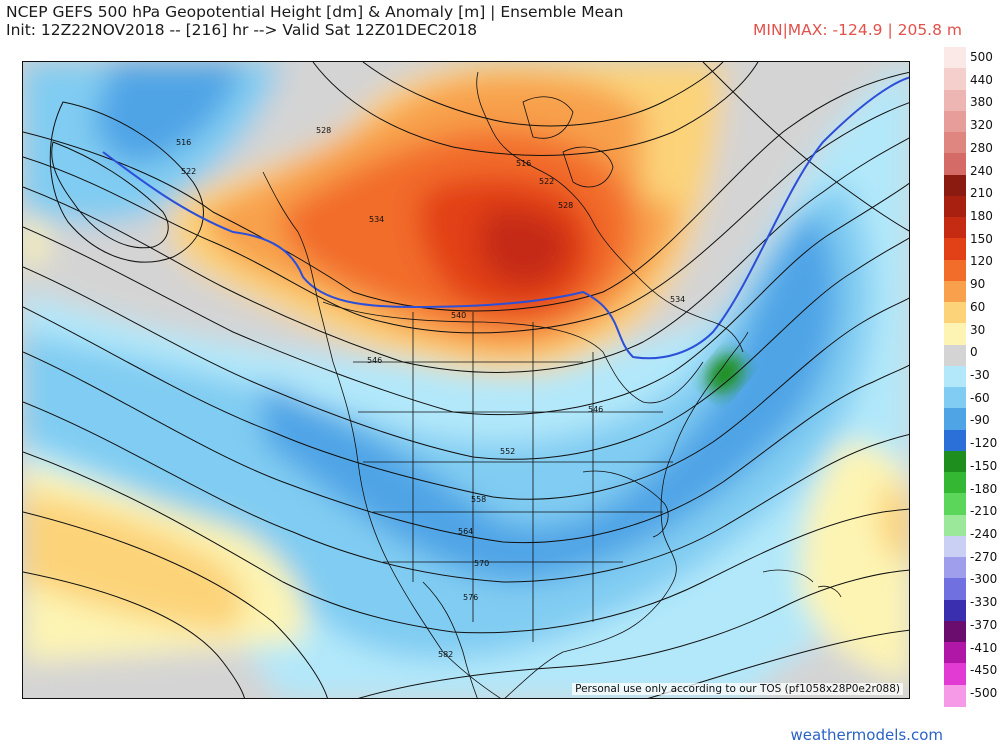 The width and height of the screenshot is (1000, 750). I want to click on colorbar-tick-label: 320, so click(981, 125).